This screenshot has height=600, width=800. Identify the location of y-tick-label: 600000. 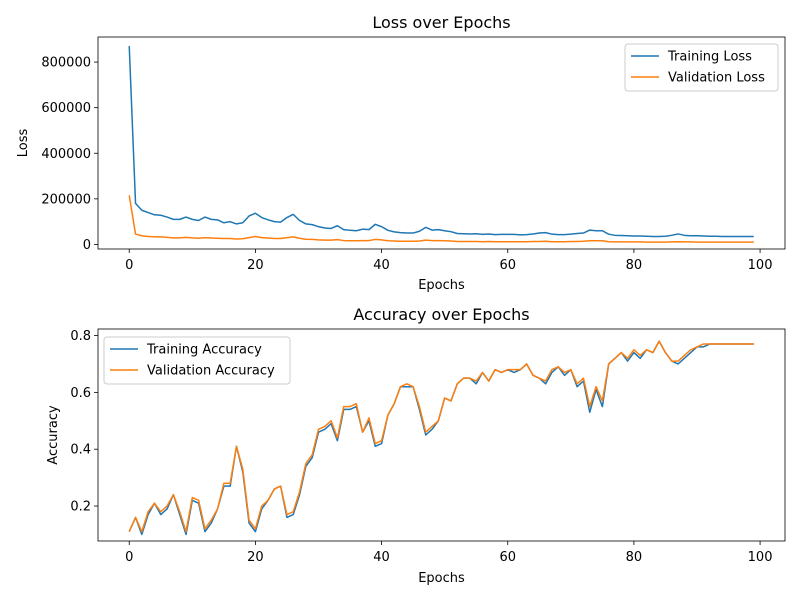
(66, 108).